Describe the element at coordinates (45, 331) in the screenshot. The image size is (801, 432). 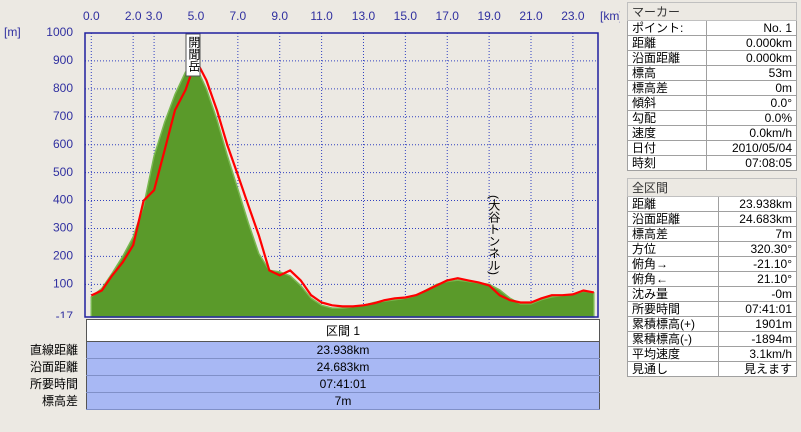
I see `spacer` at that location.